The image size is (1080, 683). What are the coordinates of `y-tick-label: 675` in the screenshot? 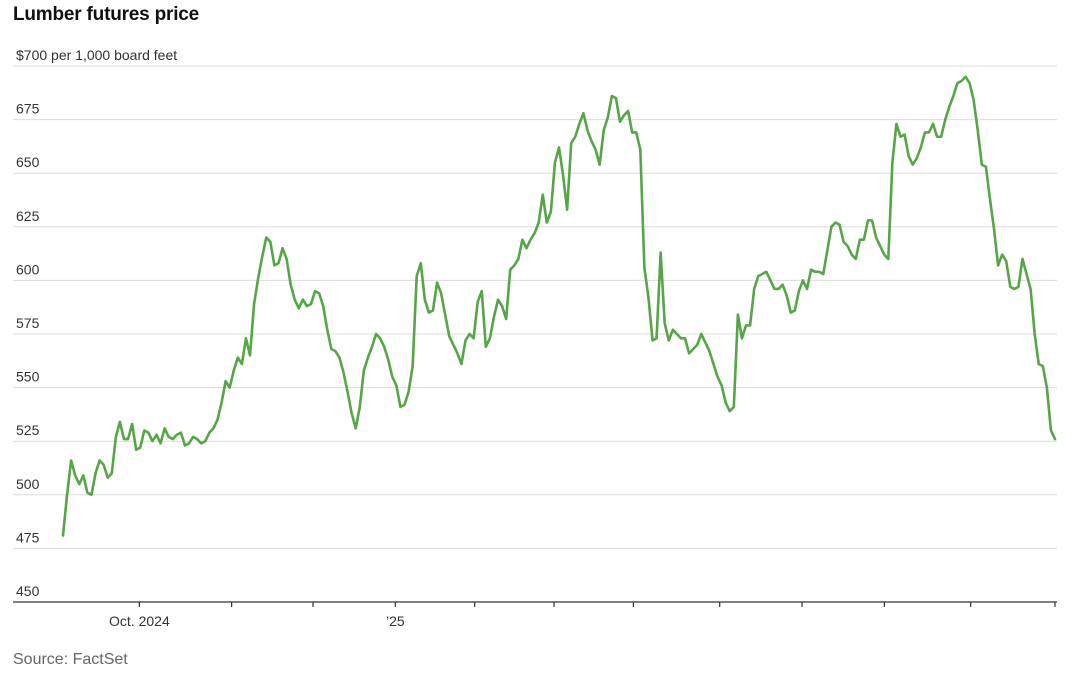 It's located at (28, 109).